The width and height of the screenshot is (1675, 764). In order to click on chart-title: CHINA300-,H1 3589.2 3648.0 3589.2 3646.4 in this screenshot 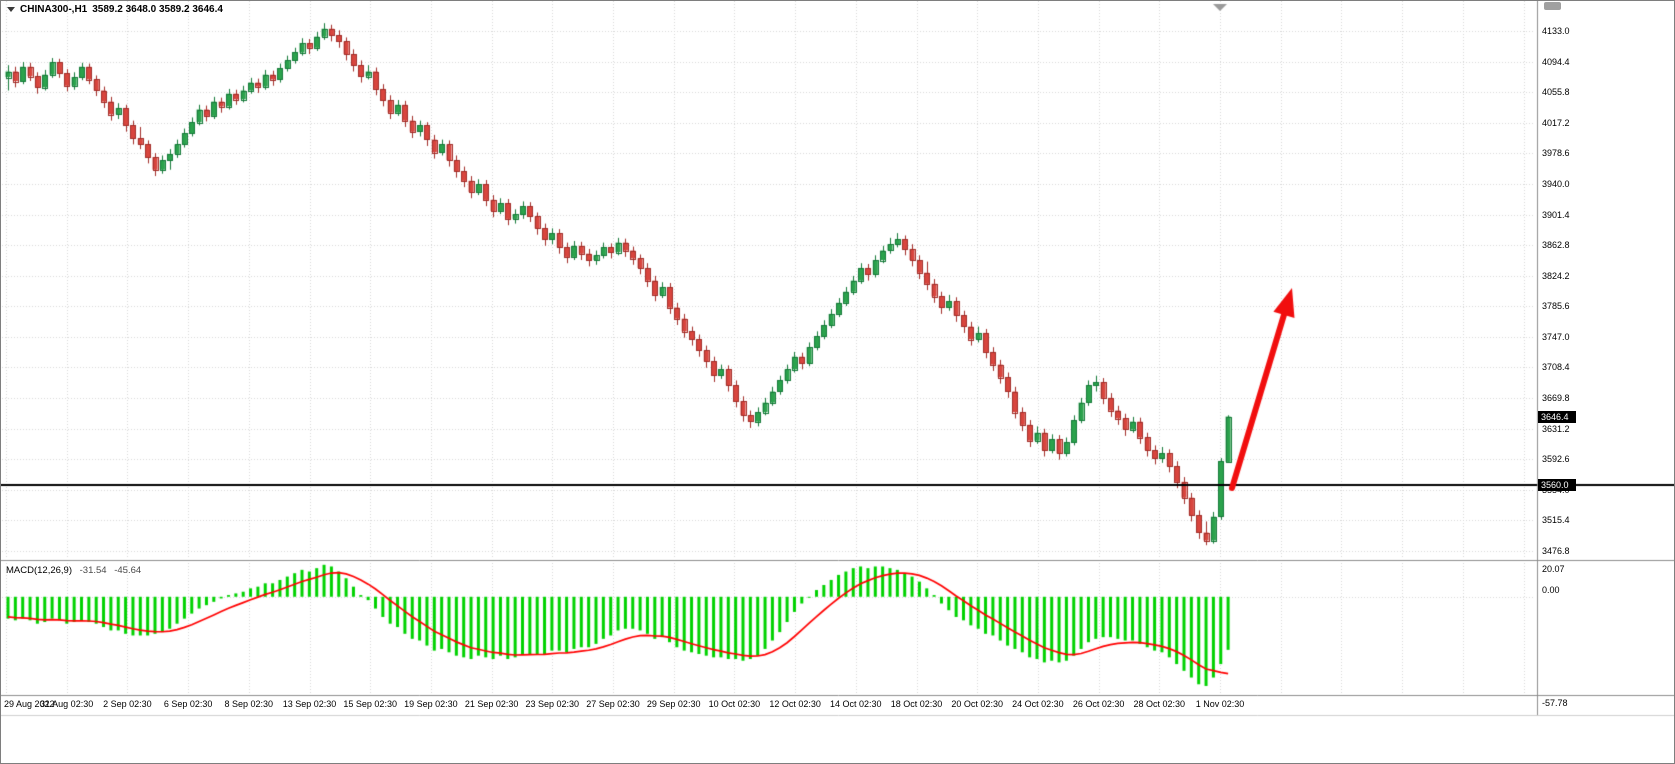, I will do `click(115, 9)`.